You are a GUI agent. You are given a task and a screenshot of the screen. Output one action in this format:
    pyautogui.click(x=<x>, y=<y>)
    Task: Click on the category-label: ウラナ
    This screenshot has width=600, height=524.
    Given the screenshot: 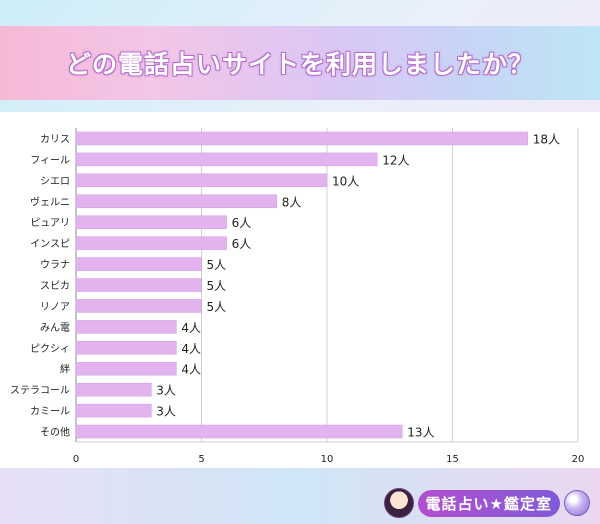 What is the action you would take?
    pyautogui.click(x=55, y=265)
    